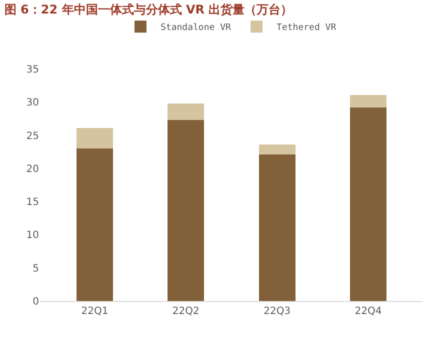  I want to click on y-tick-label: 25, so click(32, 136).